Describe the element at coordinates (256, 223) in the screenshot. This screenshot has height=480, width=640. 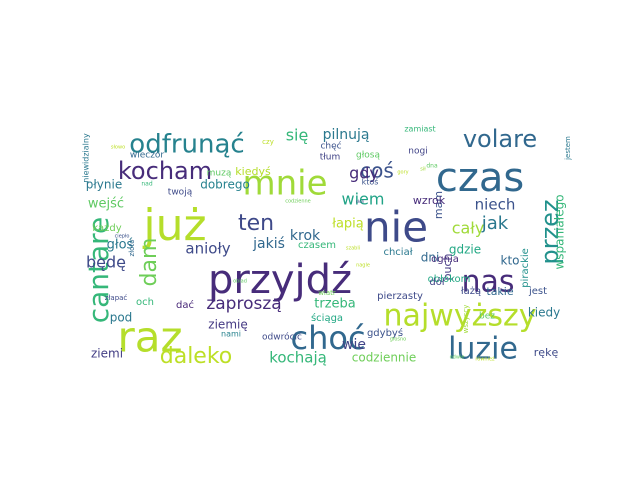
I see `word-18: ten` at that location.